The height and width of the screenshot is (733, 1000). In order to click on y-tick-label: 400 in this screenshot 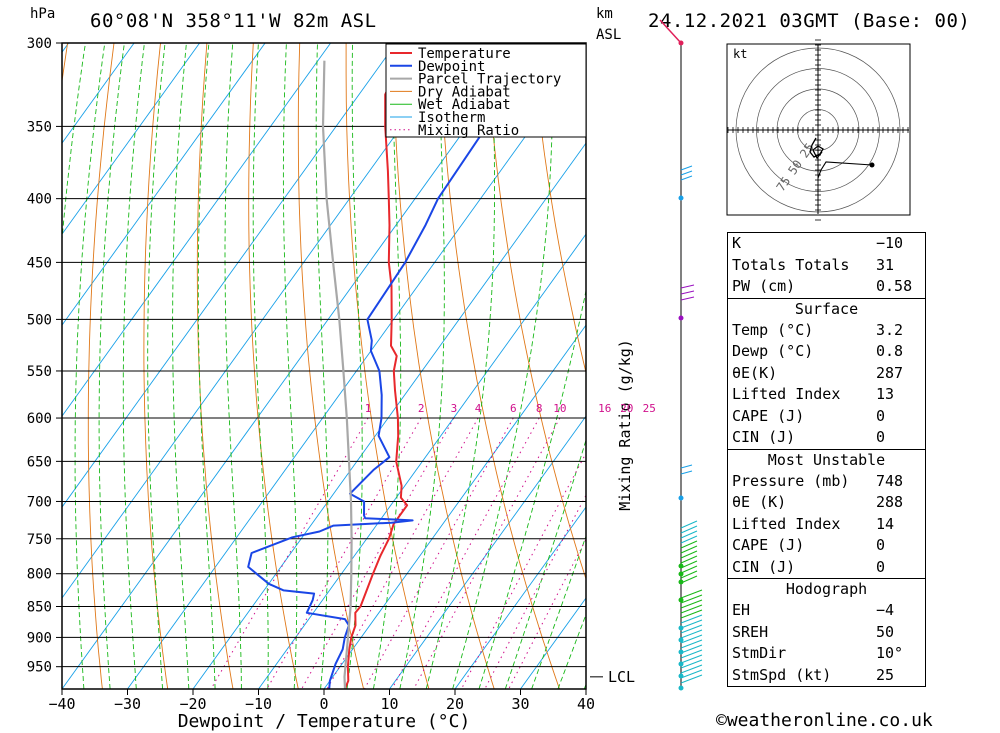, I will do `click(39, 200)`.